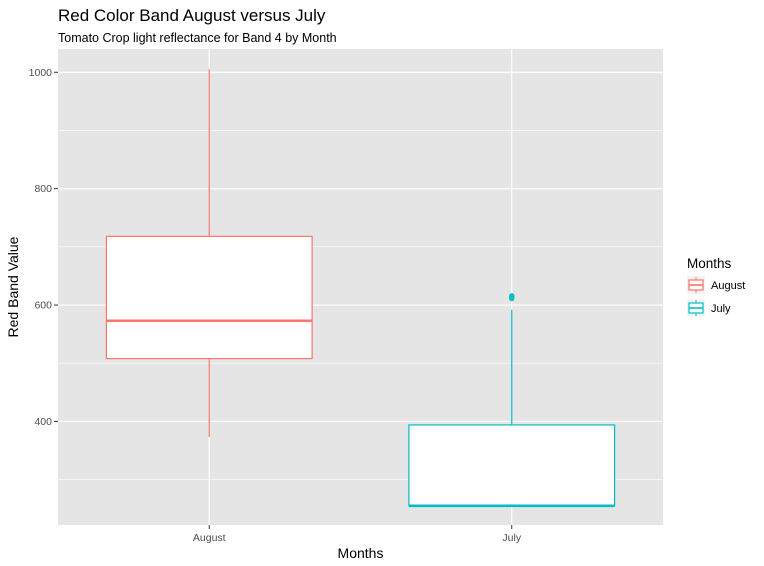  I want to click on legend-label: July, so click(721, 309).